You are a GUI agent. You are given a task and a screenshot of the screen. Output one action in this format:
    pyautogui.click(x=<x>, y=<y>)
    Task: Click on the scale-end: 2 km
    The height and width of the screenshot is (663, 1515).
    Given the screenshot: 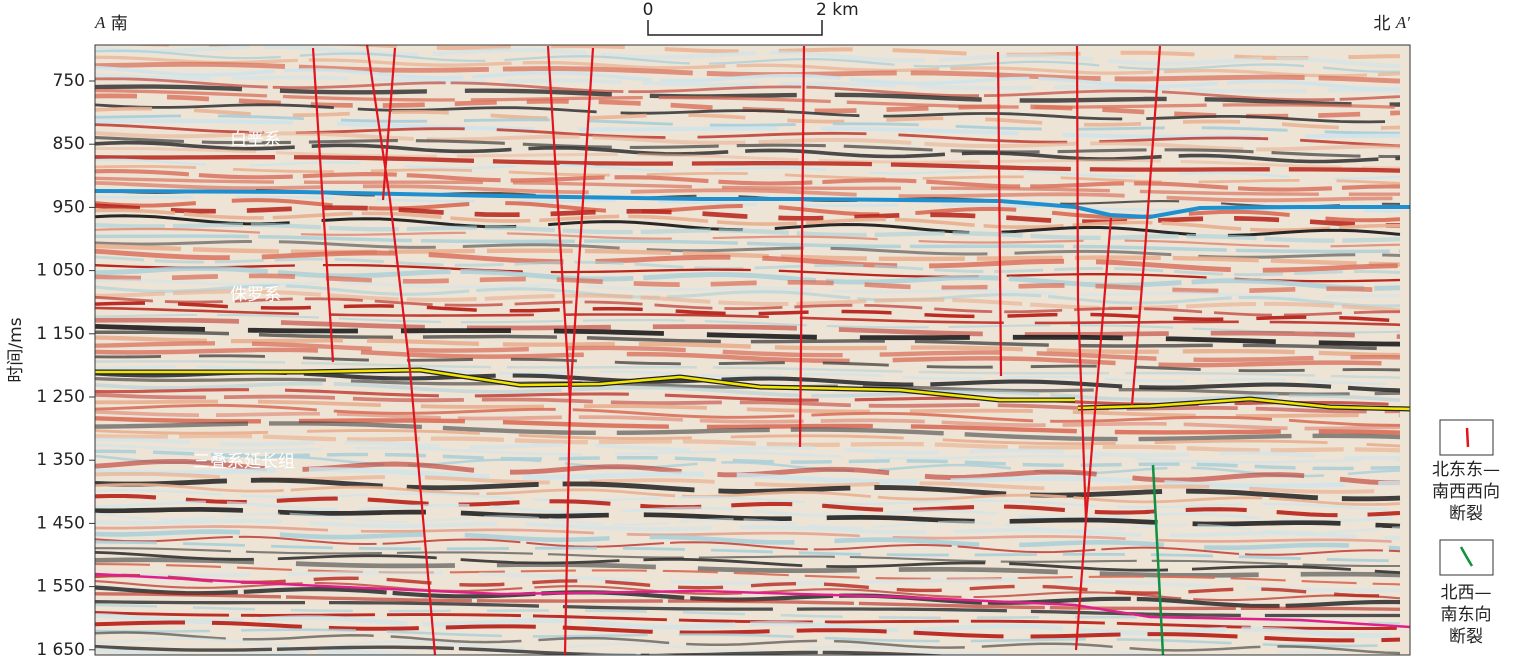 What is the action you would take?
    pyautogui.click(x=837, y=10)
    